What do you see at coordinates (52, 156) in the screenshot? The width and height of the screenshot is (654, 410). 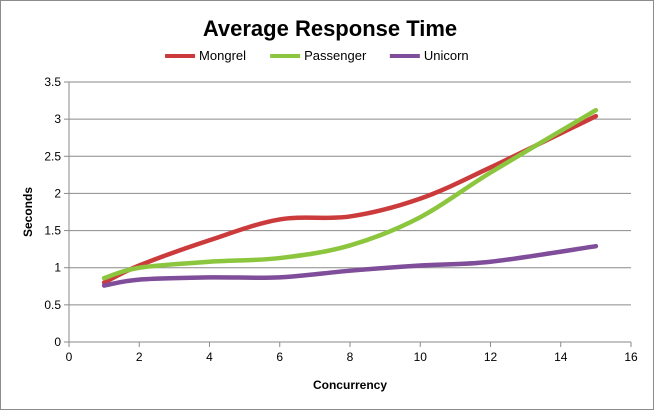 I see `y-tick-label: 2.5` at bounding box center [52, 156].